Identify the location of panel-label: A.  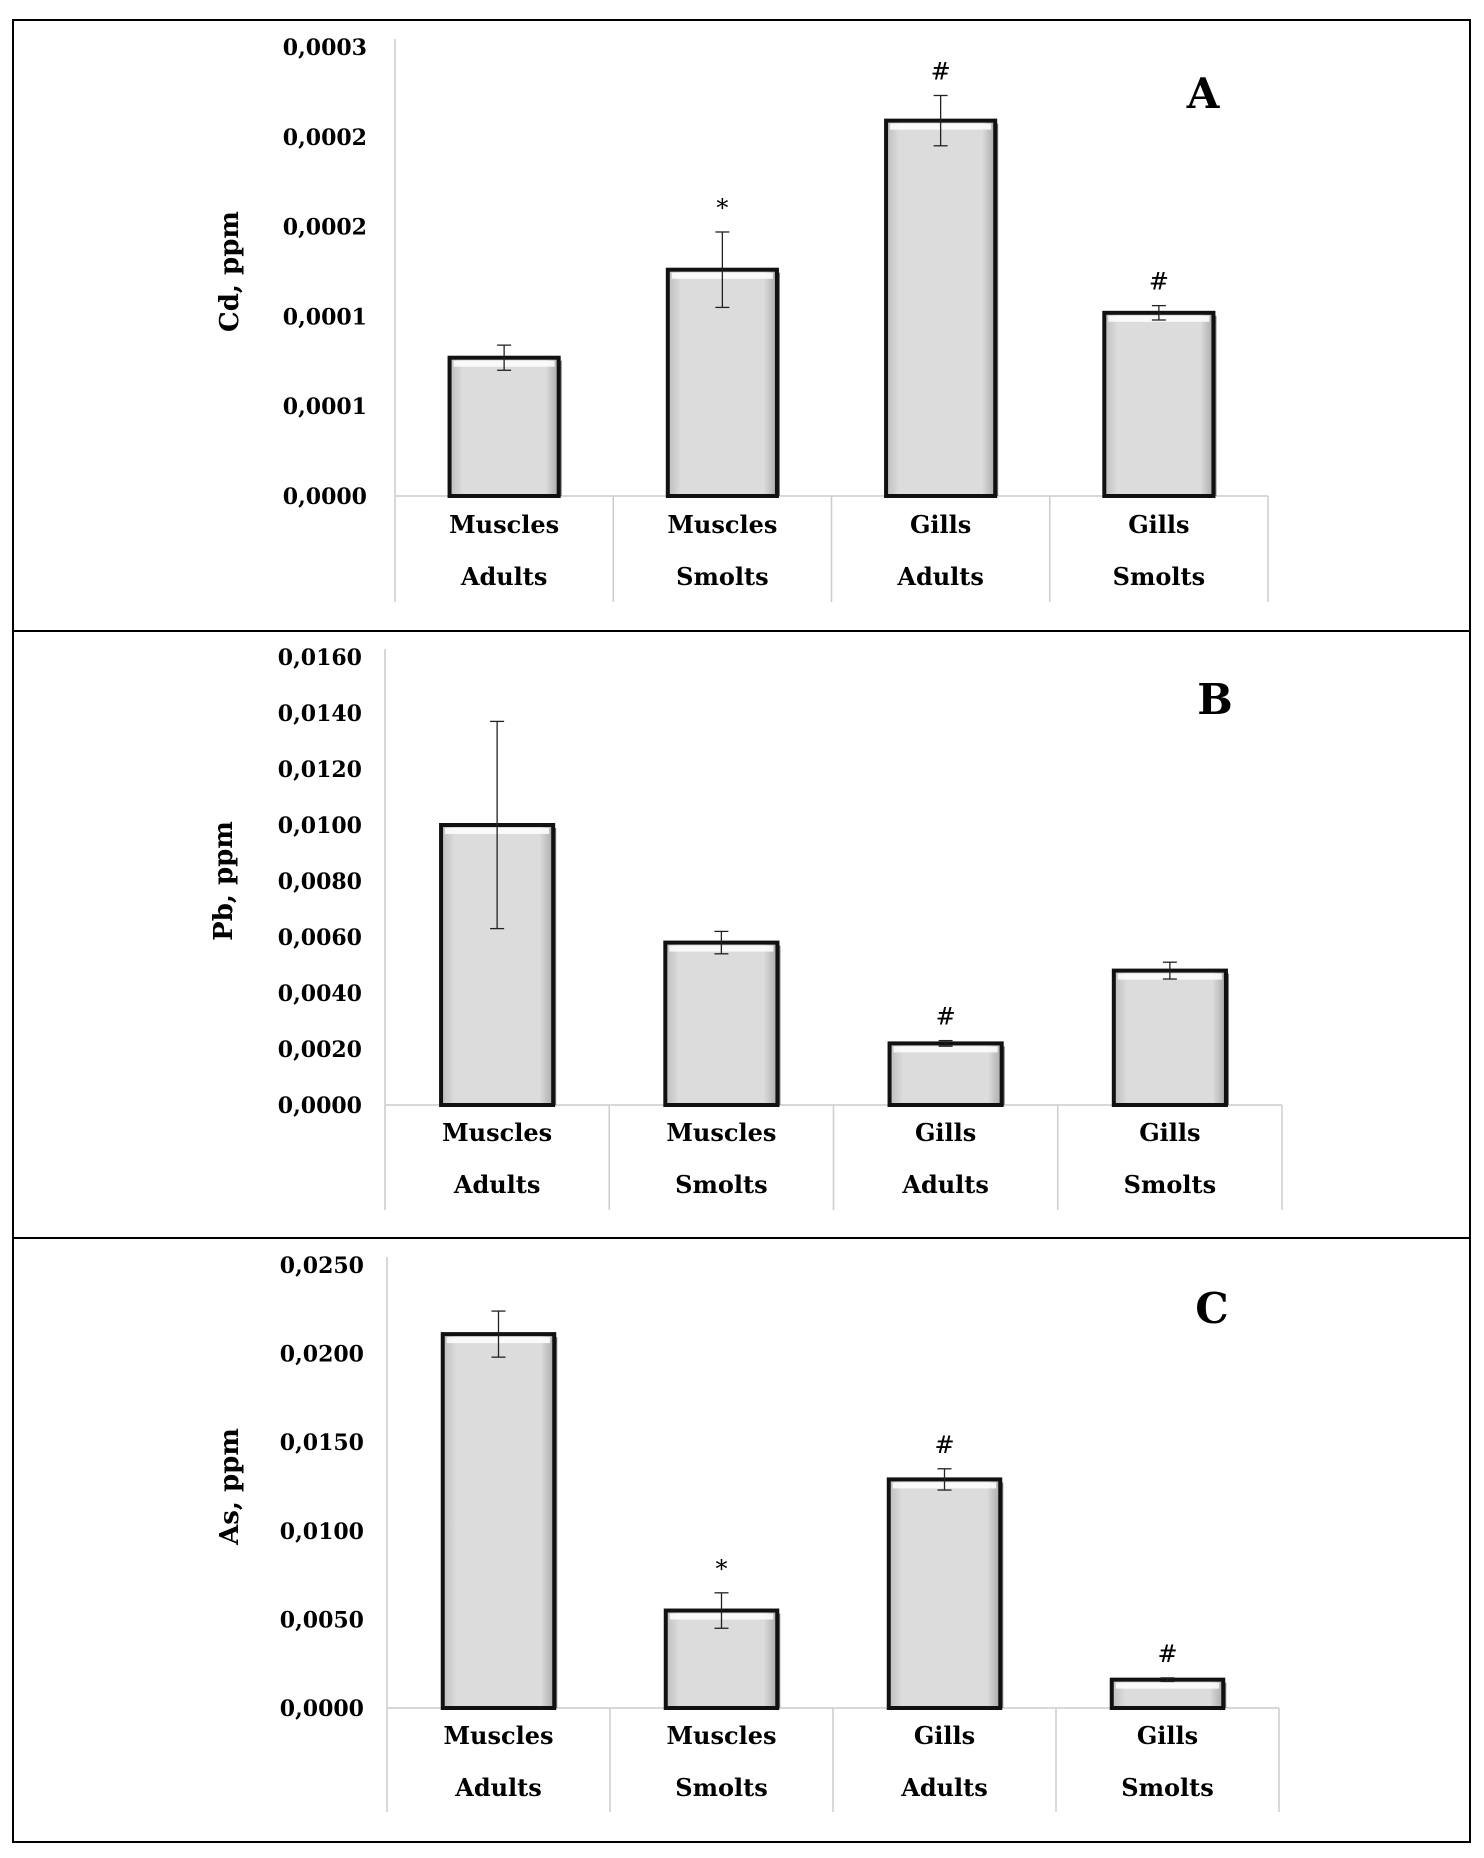
(1203, 93).